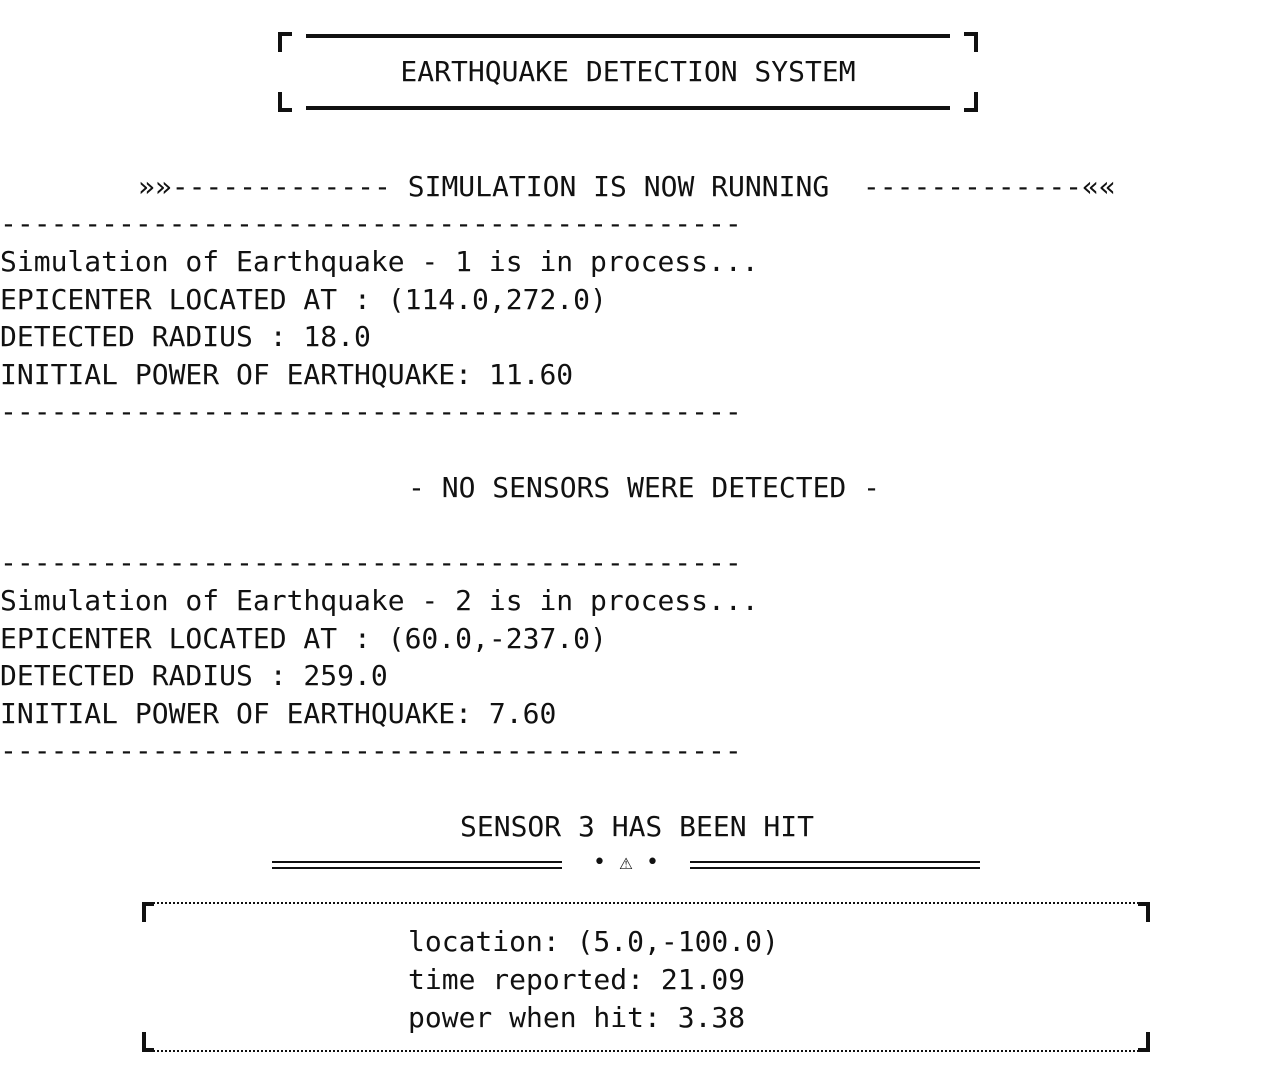 The image size is (1288, 1090). I want to click on app-title: EARTHQUAKE DETECTION SYSTEM, so click(628, 71).